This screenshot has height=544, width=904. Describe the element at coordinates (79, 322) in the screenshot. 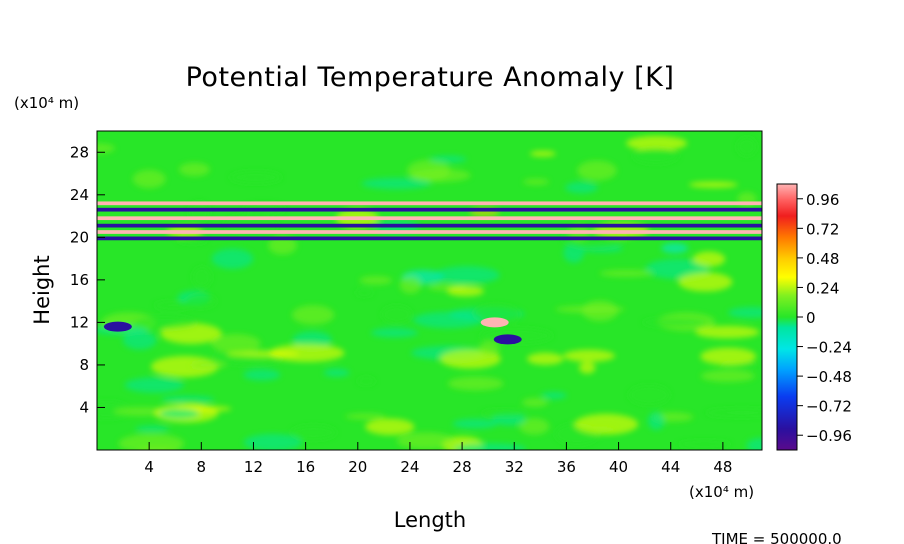

I see `y-tick-label: 12` at that location.